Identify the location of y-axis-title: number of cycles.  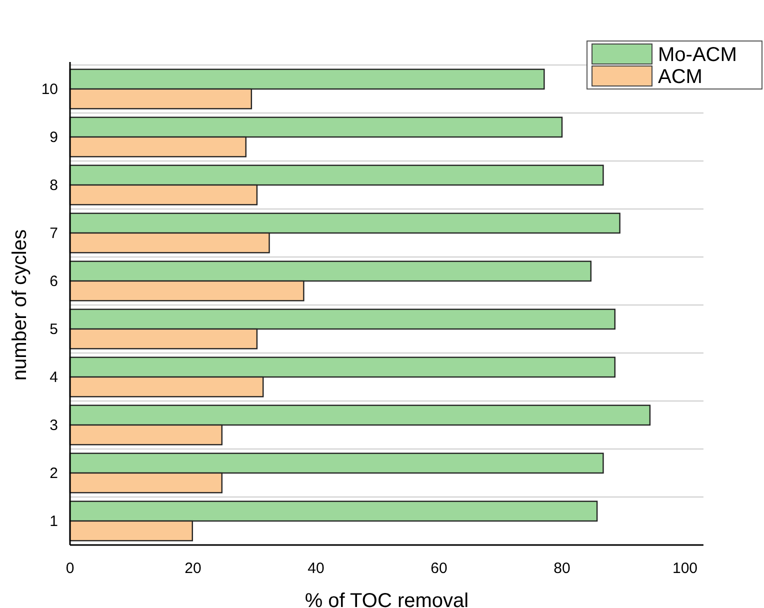
(20, 305).